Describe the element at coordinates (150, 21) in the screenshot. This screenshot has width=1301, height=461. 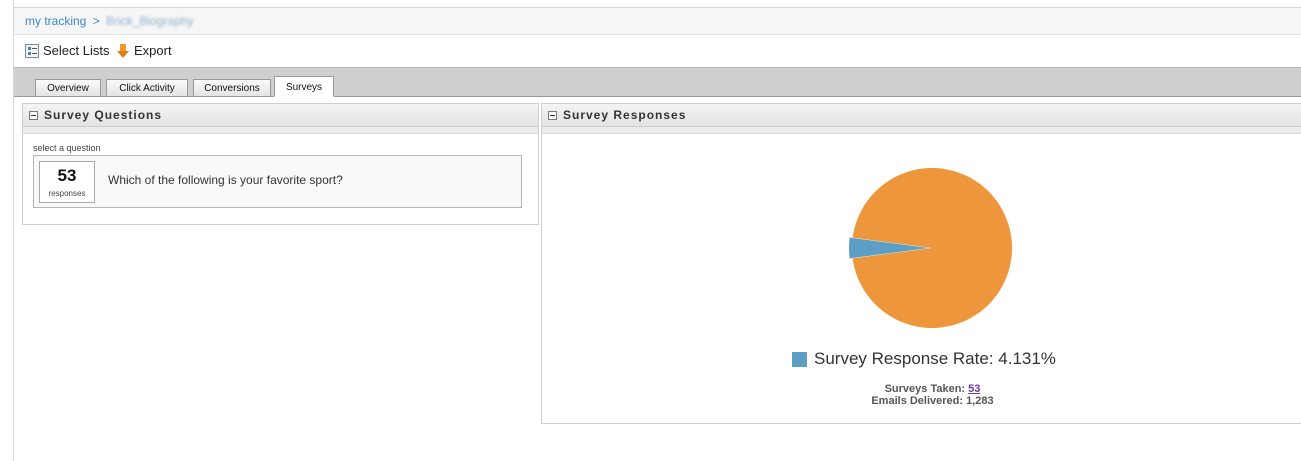
I see `breadcrumb-current: Brick_Biography` at that location.